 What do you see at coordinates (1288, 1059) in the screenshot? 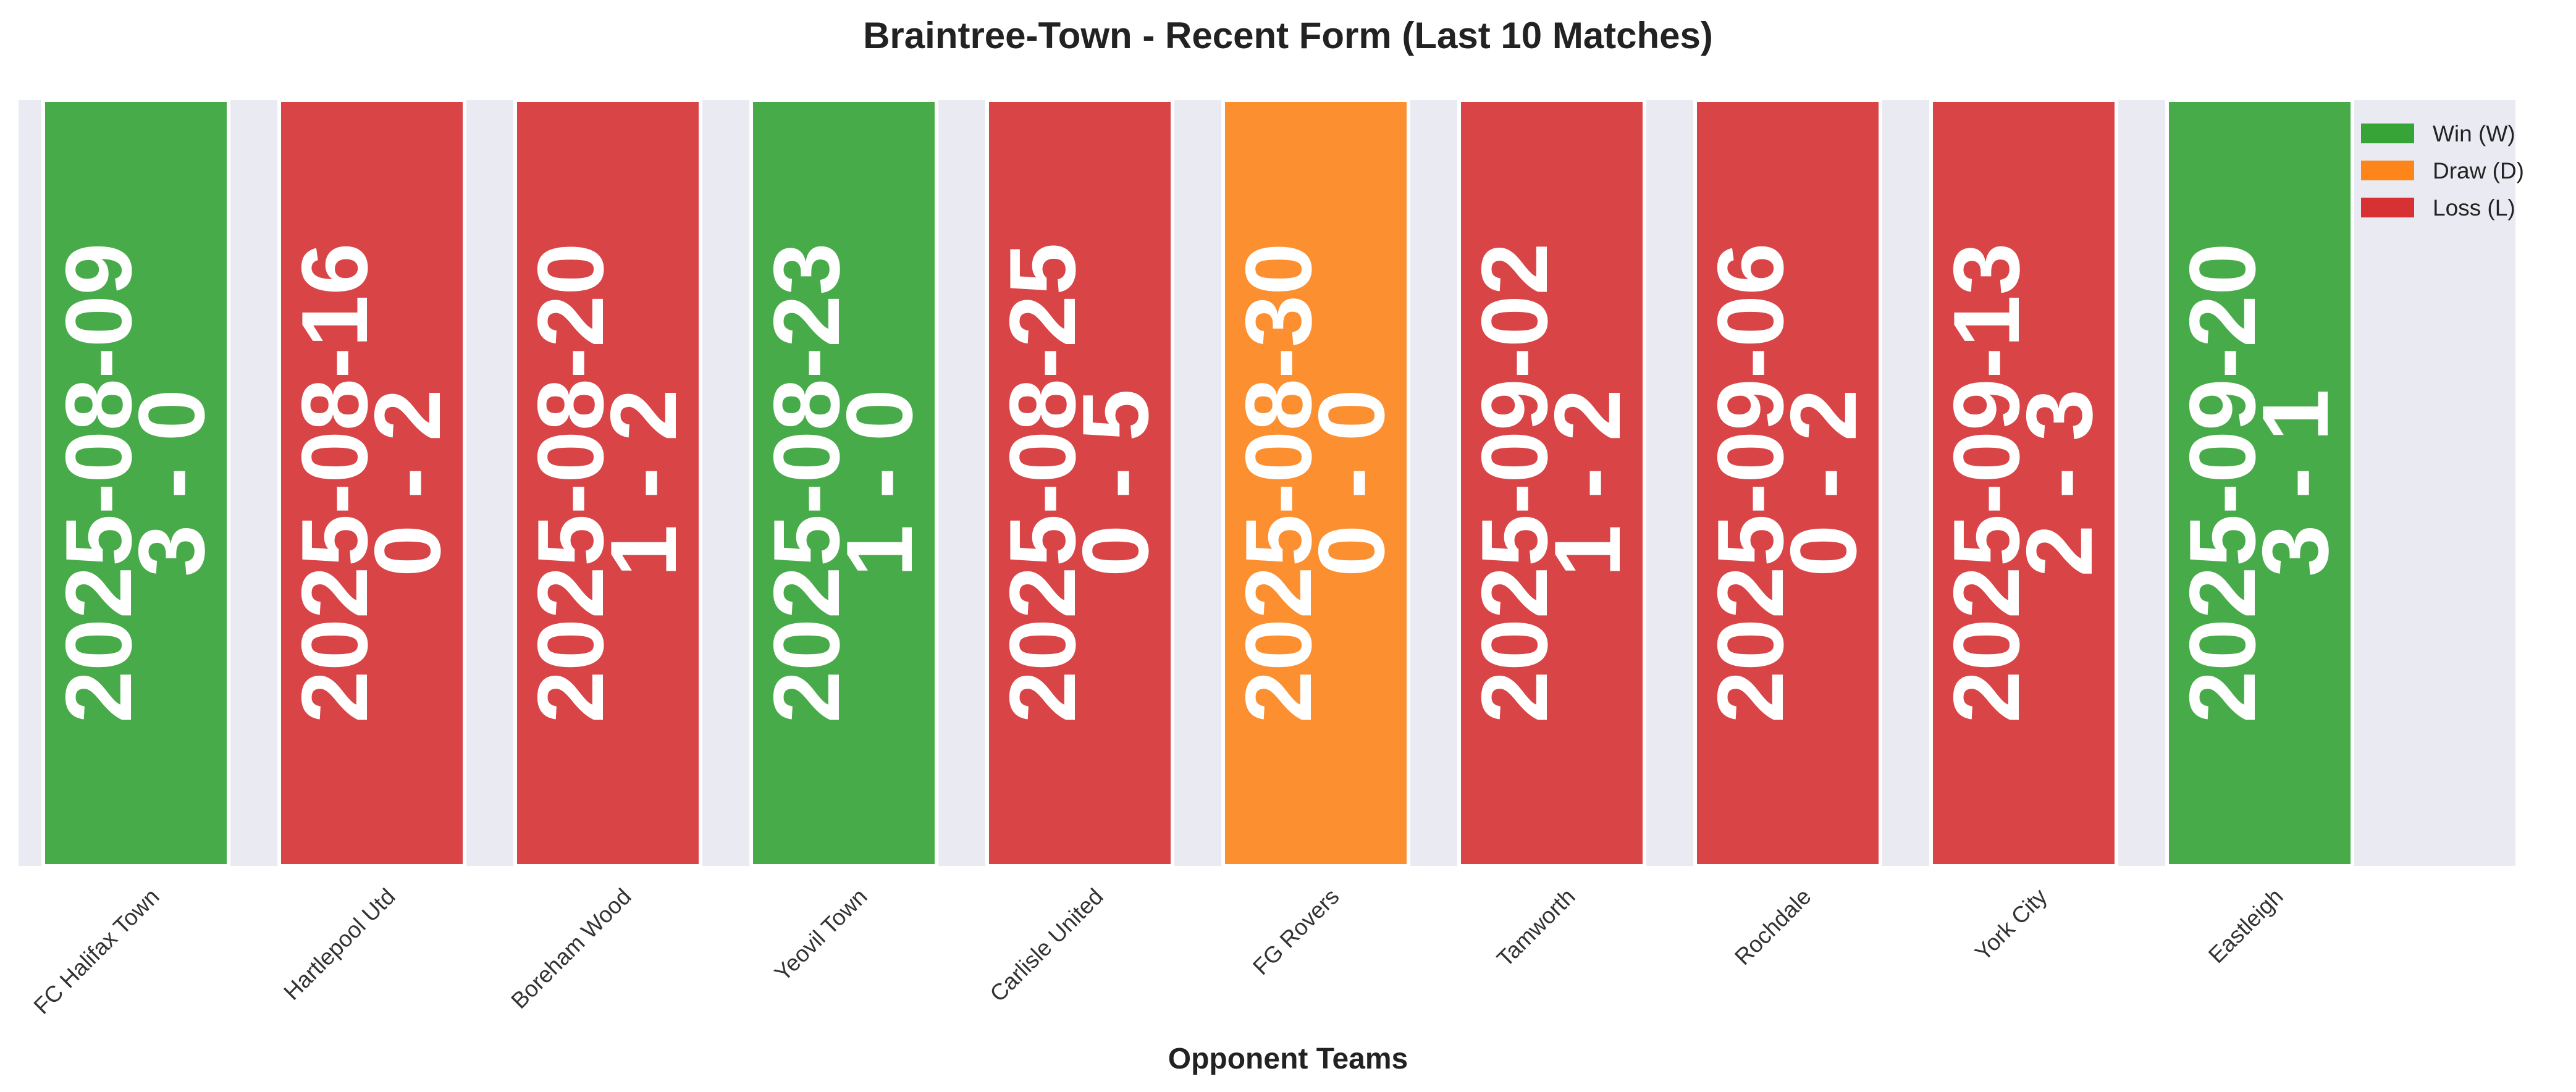
I see `x-axis-label: Opponent Teams` at bounding box center [1288, 1059].